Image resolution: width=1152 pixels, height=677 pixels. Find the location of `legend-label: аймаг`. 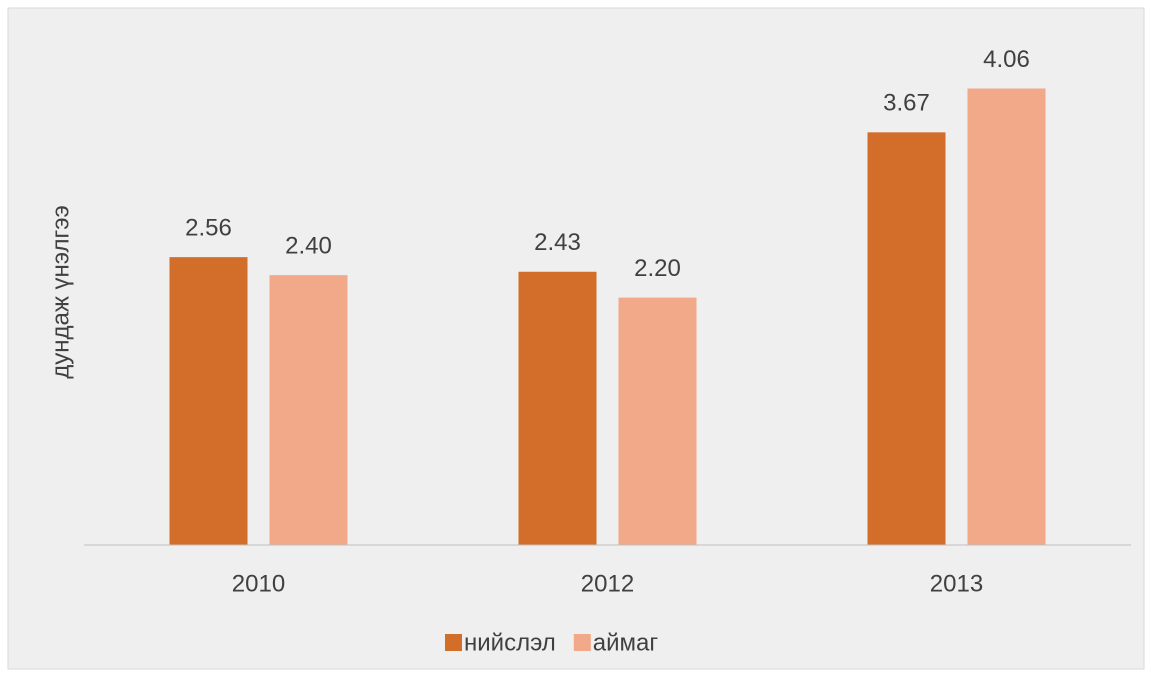

legend-label: аймаг is located at coordinates (626, 642).